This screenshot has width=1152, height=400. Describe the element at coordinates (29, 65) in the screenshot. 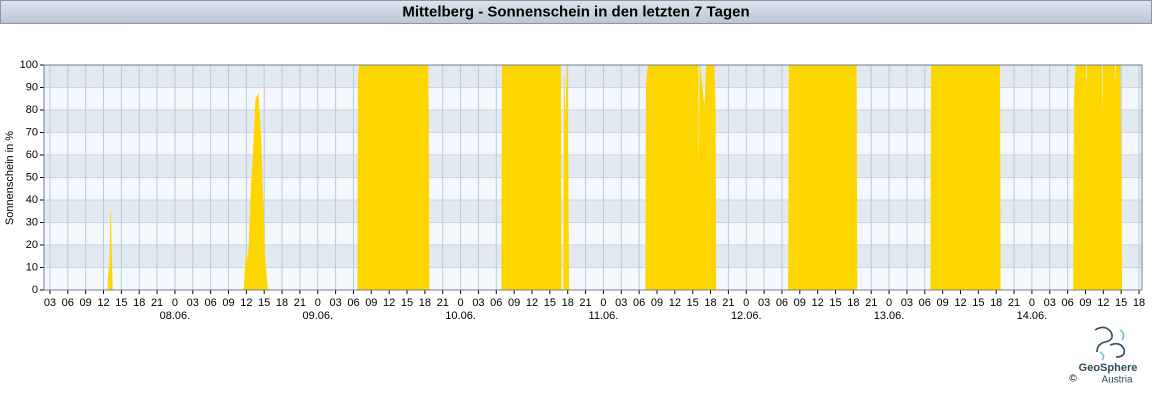

I see `y-tick-label: 100` at that location.